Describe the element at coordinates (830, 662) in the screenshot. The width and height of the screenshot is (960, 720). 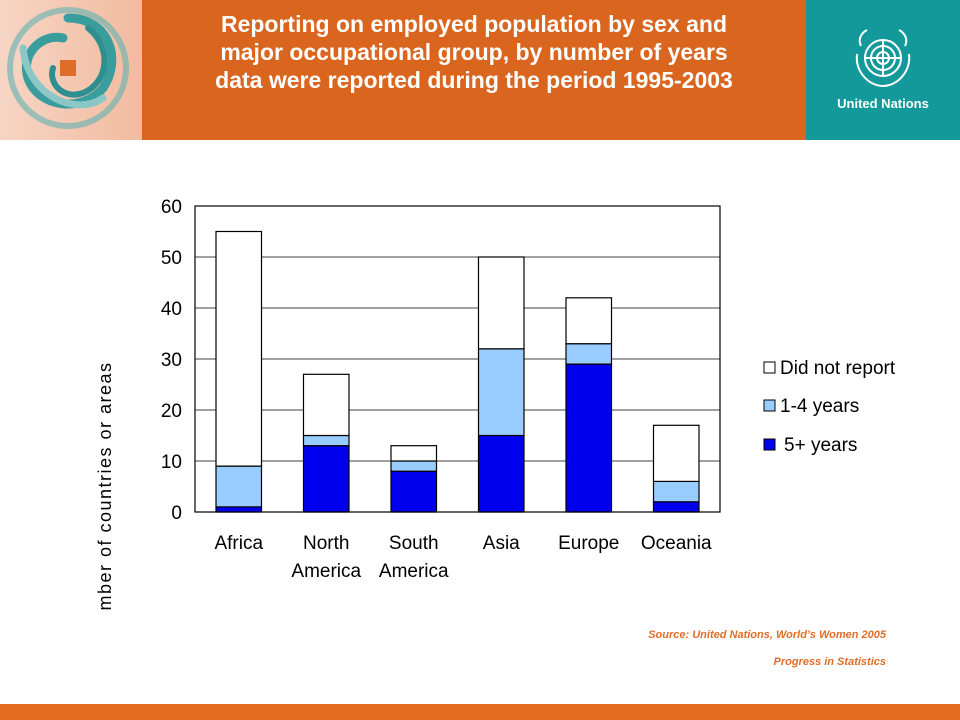
I see `source-publication: Progress in Statistics` at that location.